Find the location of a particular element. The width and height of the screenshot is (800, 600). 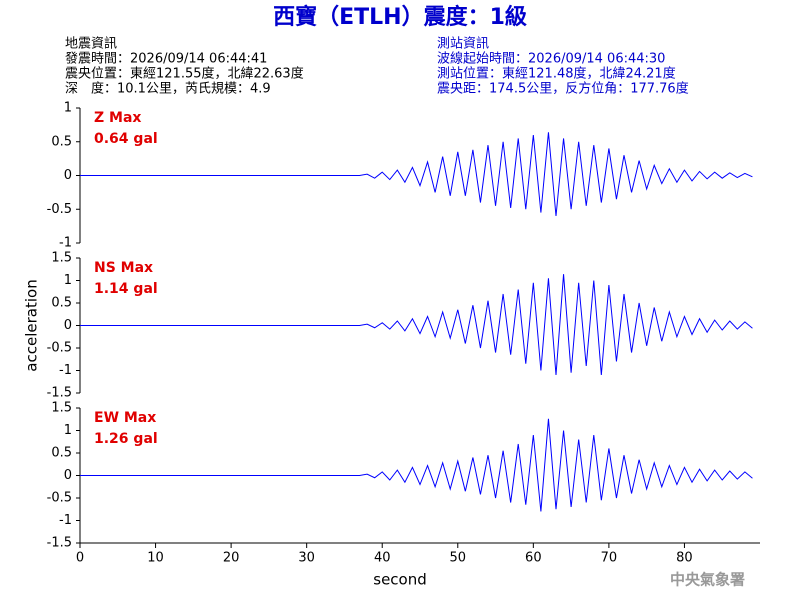

x-tick-label: 80 is located at coordinates (684, 558).